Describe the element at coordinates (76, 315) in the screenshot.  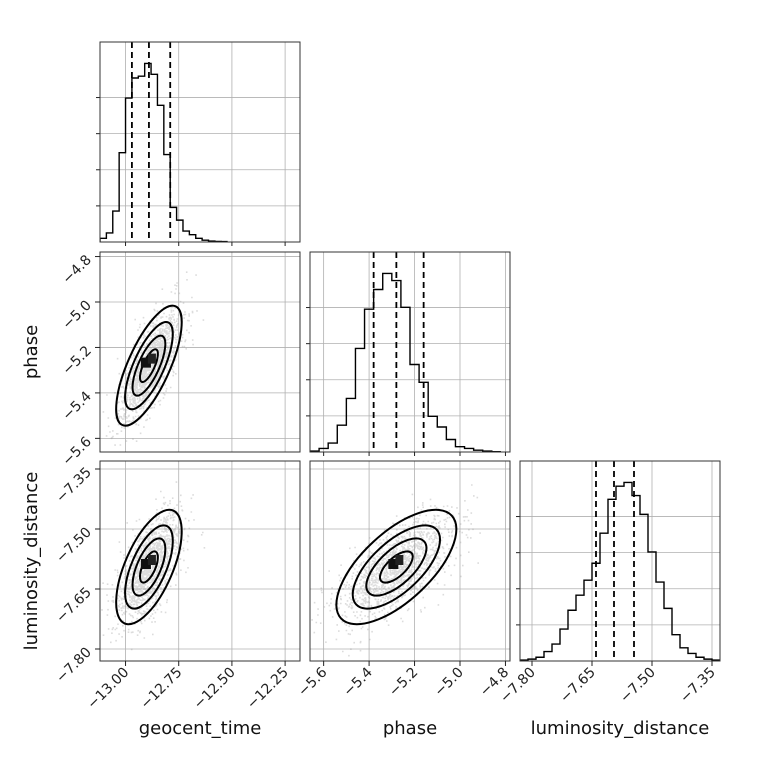
I see `ytick-label-phase: −5.0` at that location.